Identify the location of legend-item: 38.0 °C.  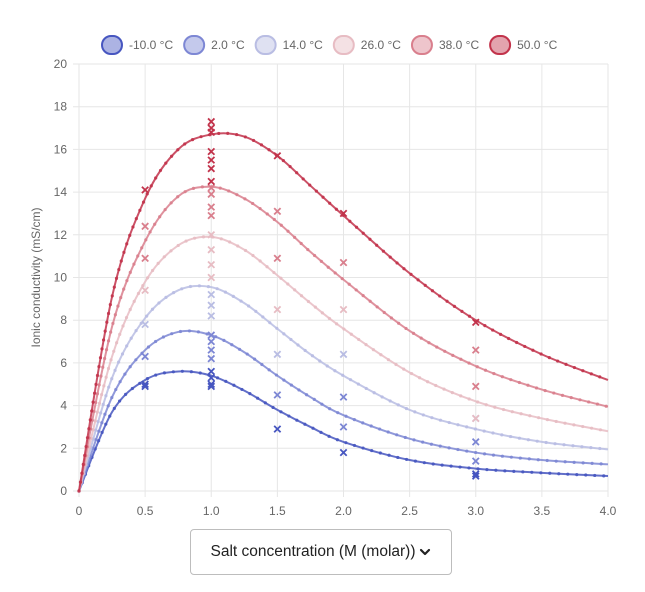
(444, 45).